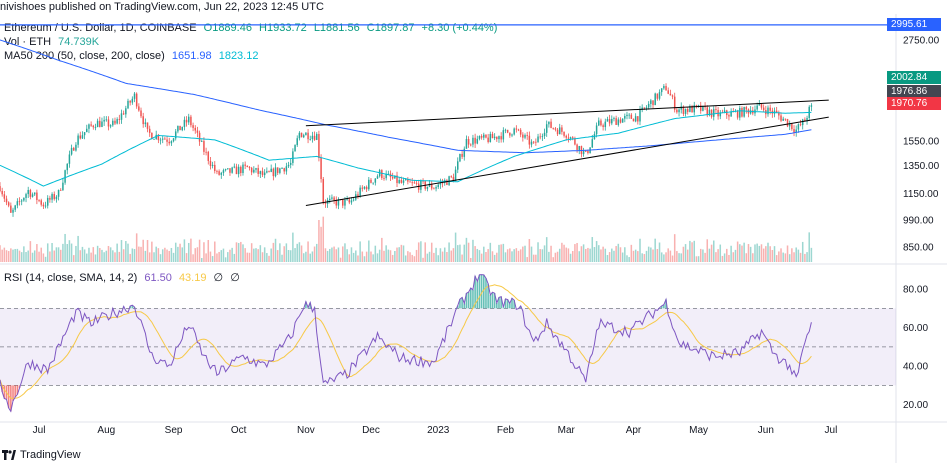 This screenshot has width=947, height=463. What do you see at coordinates (914, 103) in the screenshot?
I see `price-badge: 1970.76` at bounding box center [914, 103].